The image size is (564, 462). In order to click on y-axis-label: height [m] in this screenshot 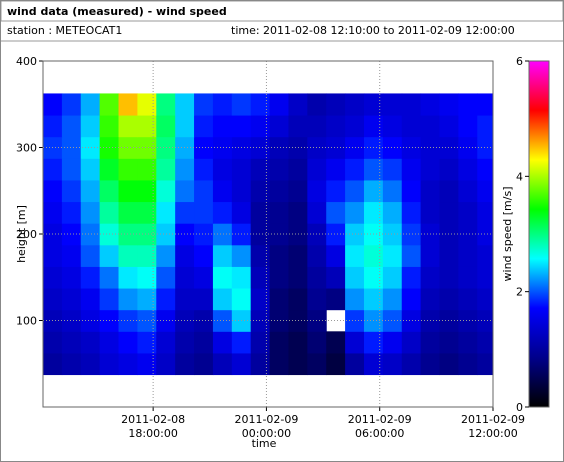, I will do `click(21, 234)`.